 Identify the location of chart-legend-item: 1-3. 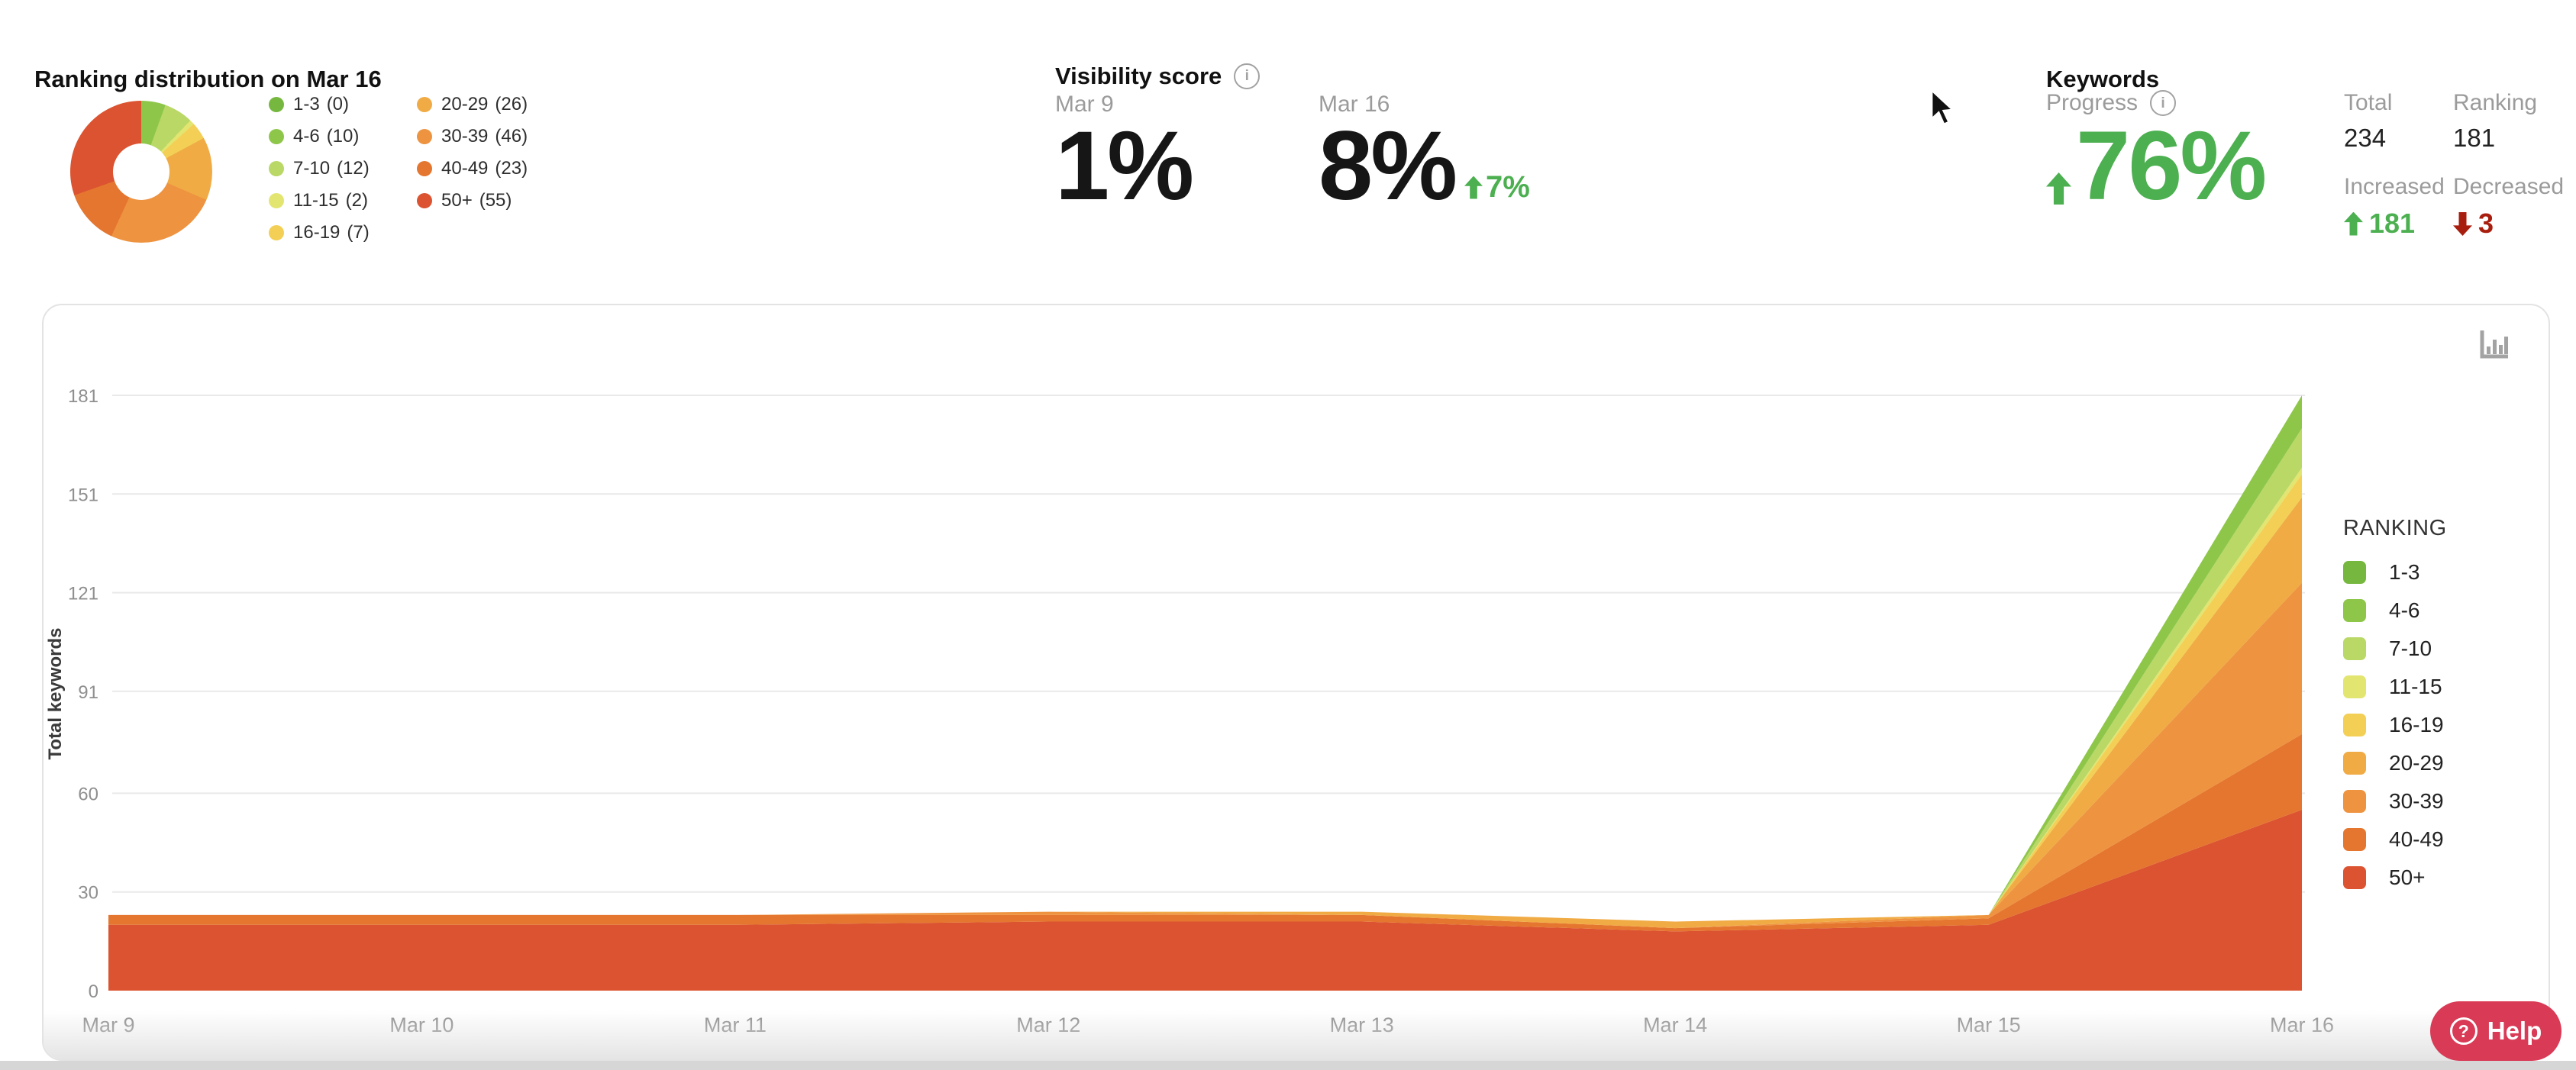
(2395, 572).